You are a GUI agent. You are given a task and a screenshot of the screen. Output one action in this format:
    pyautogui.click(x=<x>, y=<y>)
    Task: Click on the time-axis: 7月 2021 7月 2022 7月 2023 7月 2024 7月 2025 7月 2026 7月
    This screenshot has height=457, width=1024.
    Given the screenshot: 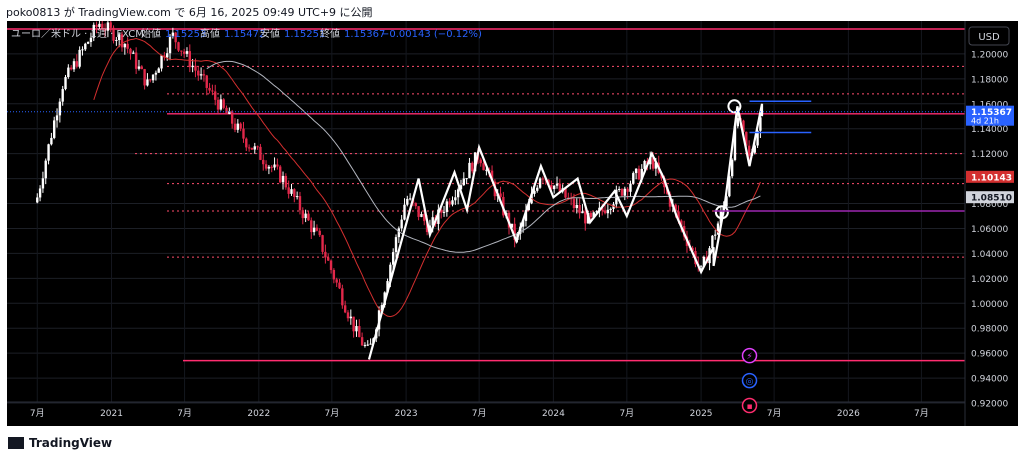 What is the action you would take?
    pyautogui.click(x=486, y=410)
    